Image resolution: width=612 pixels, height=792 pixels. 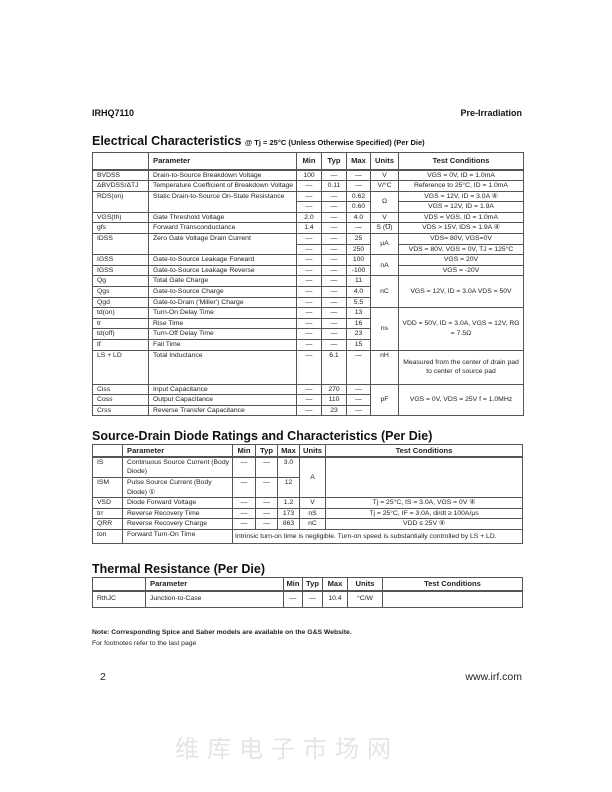 I want to click on test-condition-cell: Tj = 25°C, IS = 3.0A, VGS = 0V ④, so click(x=424, y=503).